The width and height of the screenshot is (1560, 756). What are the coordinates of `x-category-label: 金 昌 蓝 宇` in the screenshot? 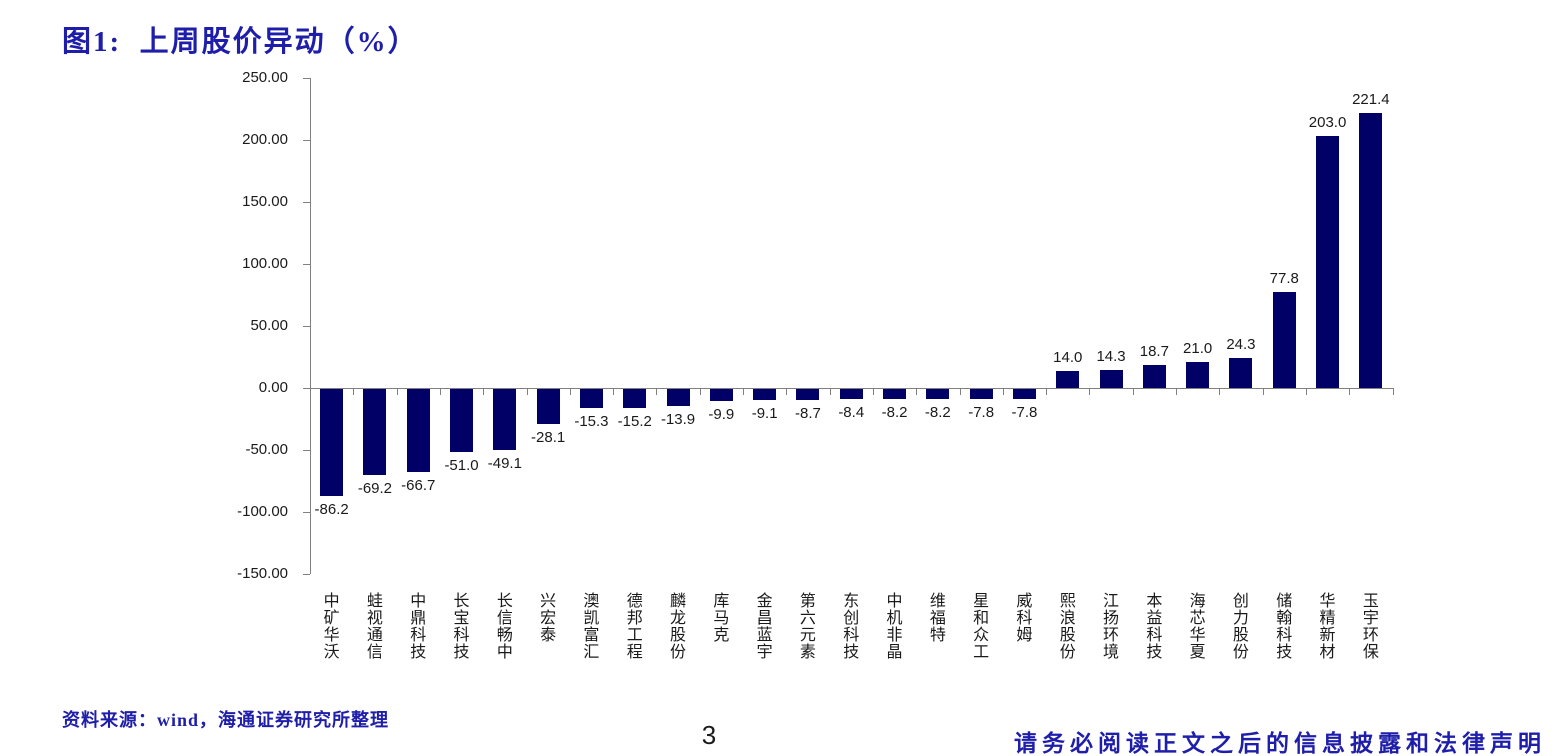 It's located at (764, 627).